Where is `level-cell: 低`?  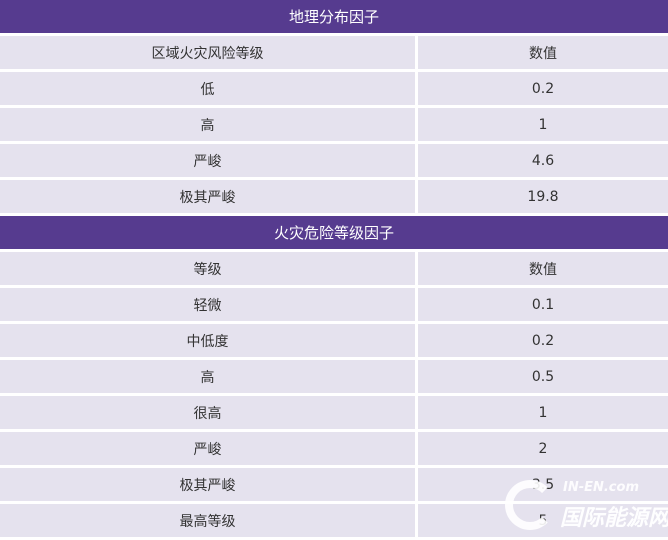 level-cell: 低 is located at coordinates (207, 88).